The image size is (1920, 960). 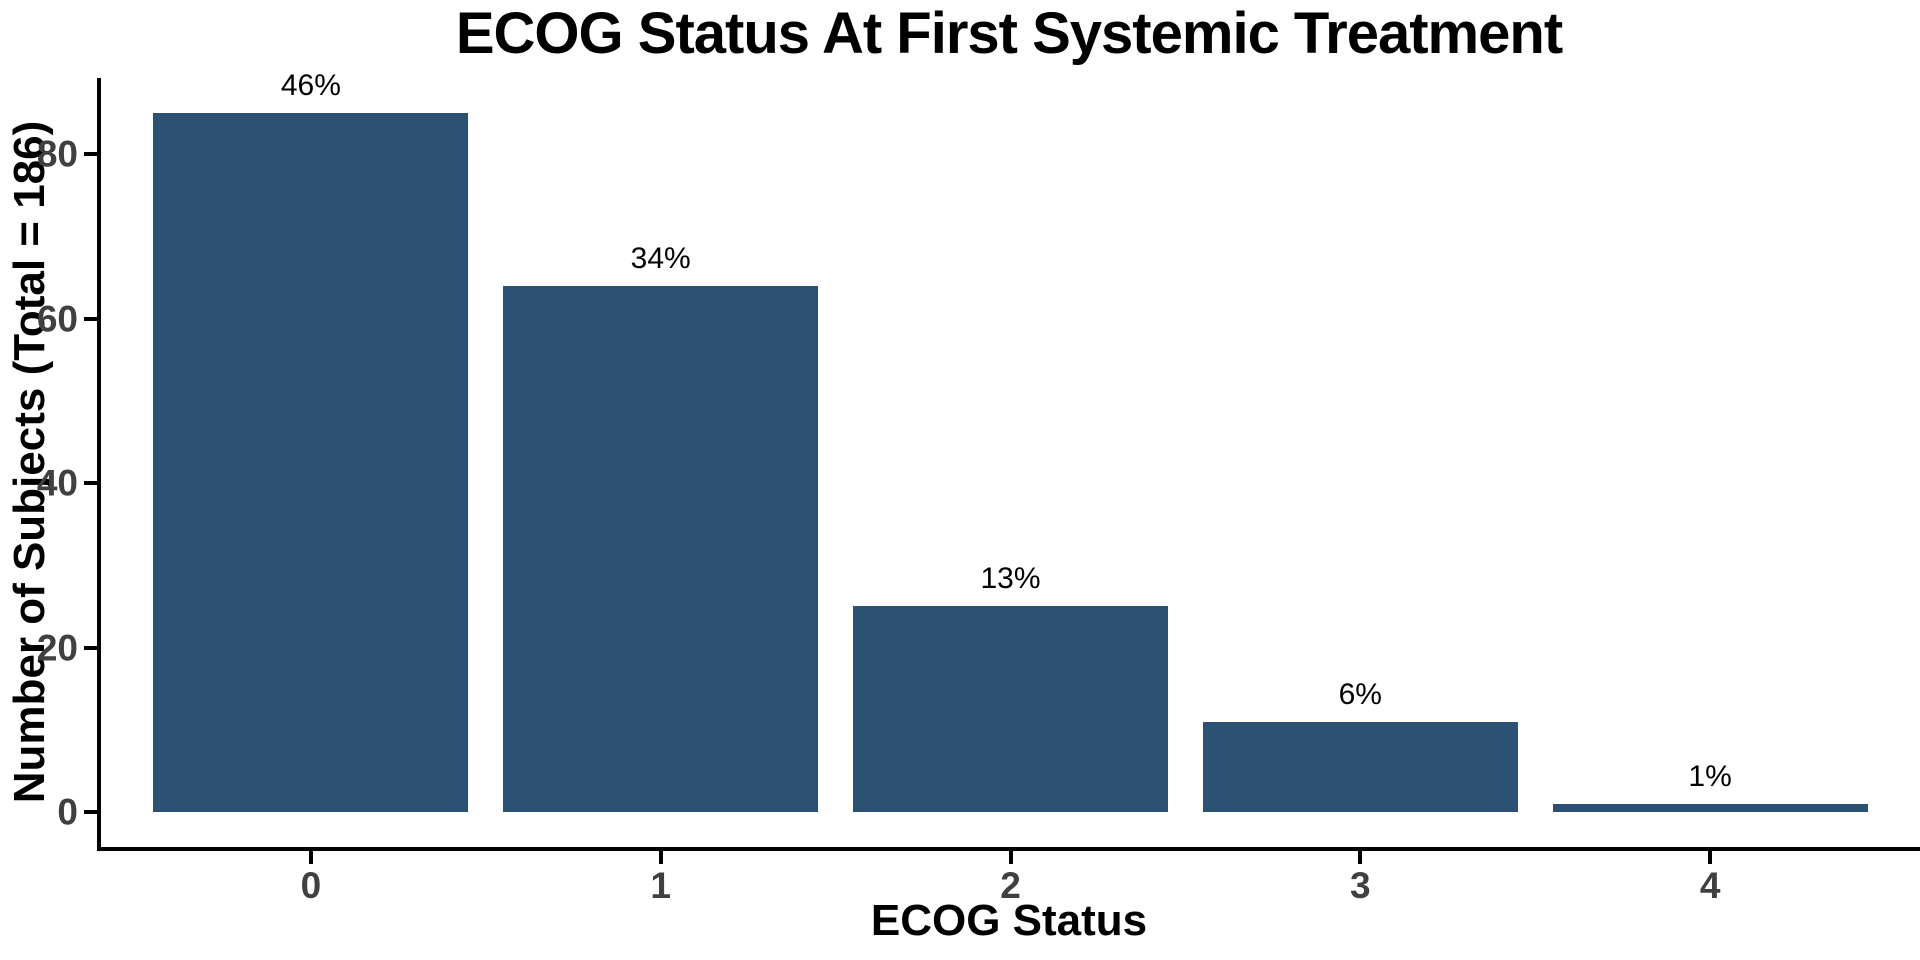 What do you see at coordinates (1009, 920) in the screenshot?
I see `x-axis-title: ECOG Status` at bounding box center [1009, 920].